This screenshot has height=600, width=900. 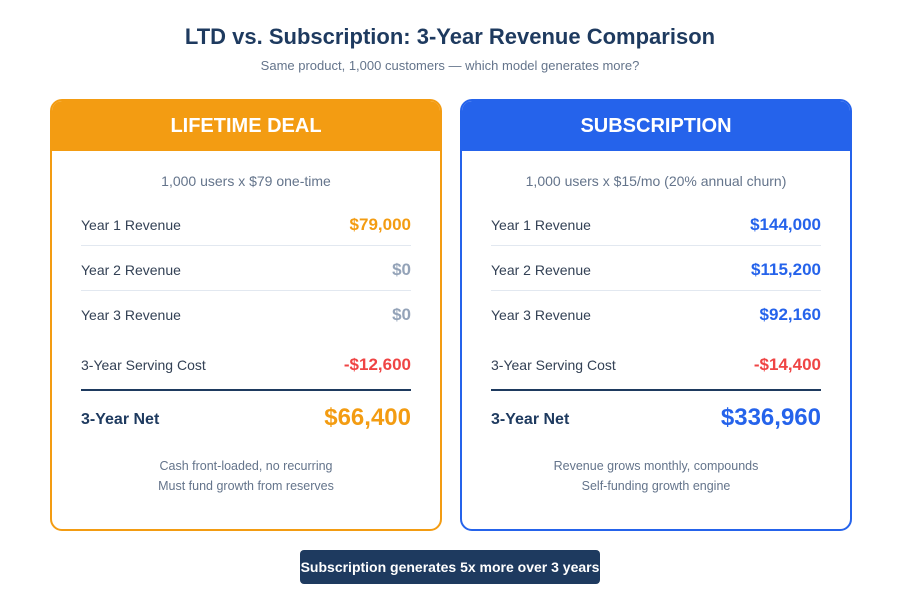 I want to click on row-value: -$12,600, so click(x=377, y=364).